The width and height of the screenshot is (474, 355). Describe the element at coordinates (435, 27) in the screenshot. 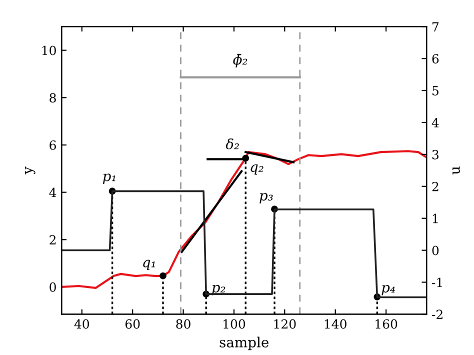

I see `y2-tick-label: 7` at that location.